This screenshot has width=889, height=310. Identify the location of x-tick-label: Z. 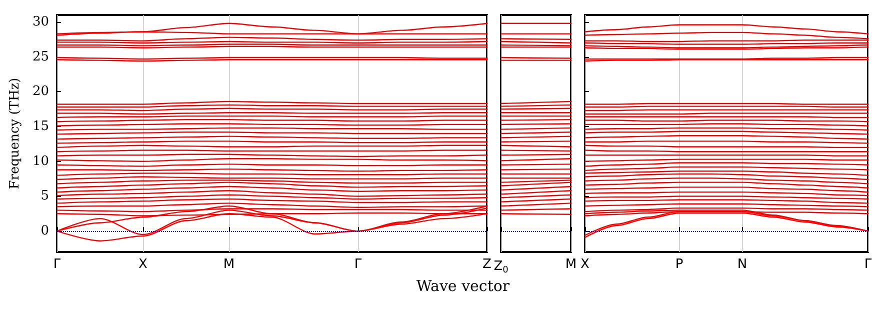
(487, 264).